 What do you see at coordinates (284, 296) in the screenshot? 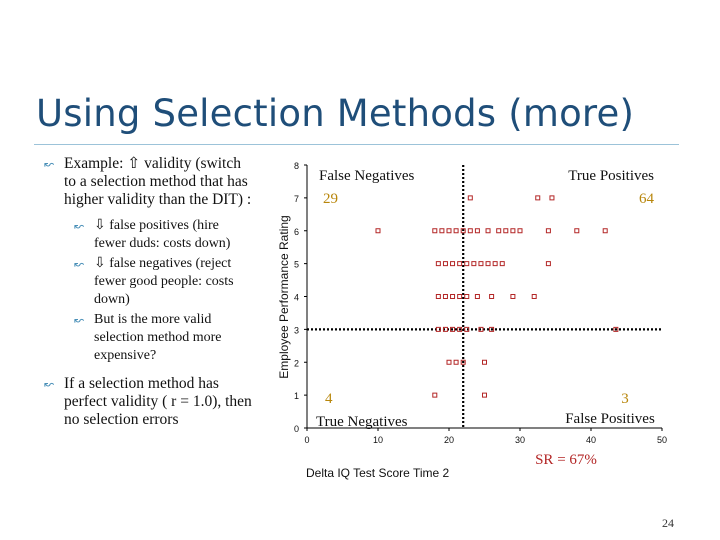
I see `y-axis-title: Employee Performance Rating` at bounding box center [284, 296].